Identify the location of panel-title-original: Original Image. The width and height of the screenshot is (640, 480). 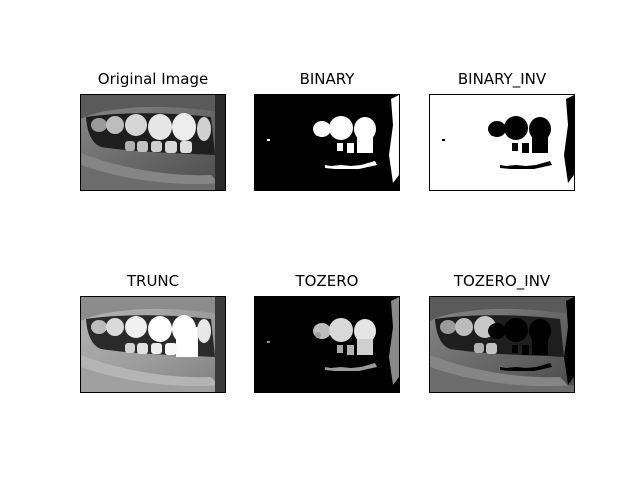
(153, 79).